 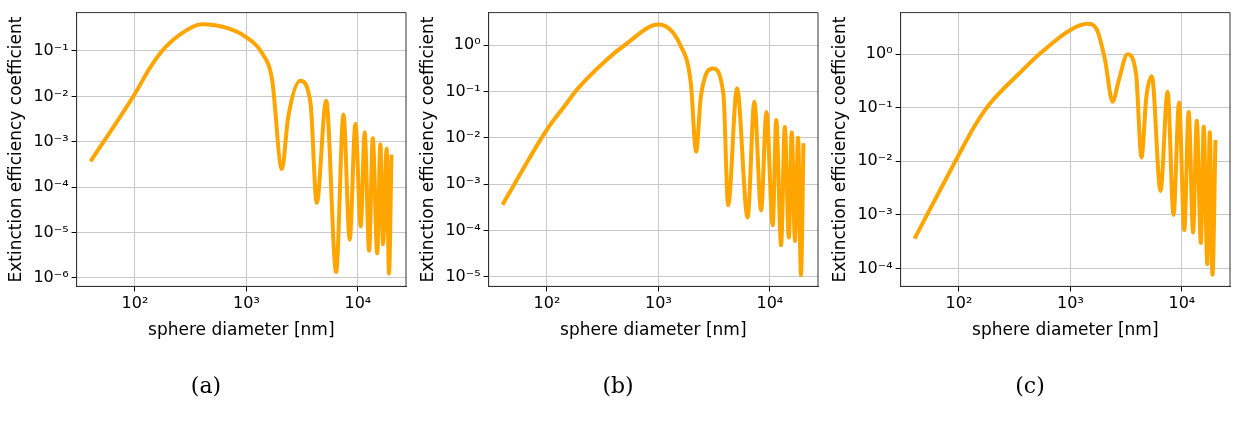 What do you see at coordinates (1030, 385) in the screenshot?
I see `text: (c)` at bounding box center [1030, 385].